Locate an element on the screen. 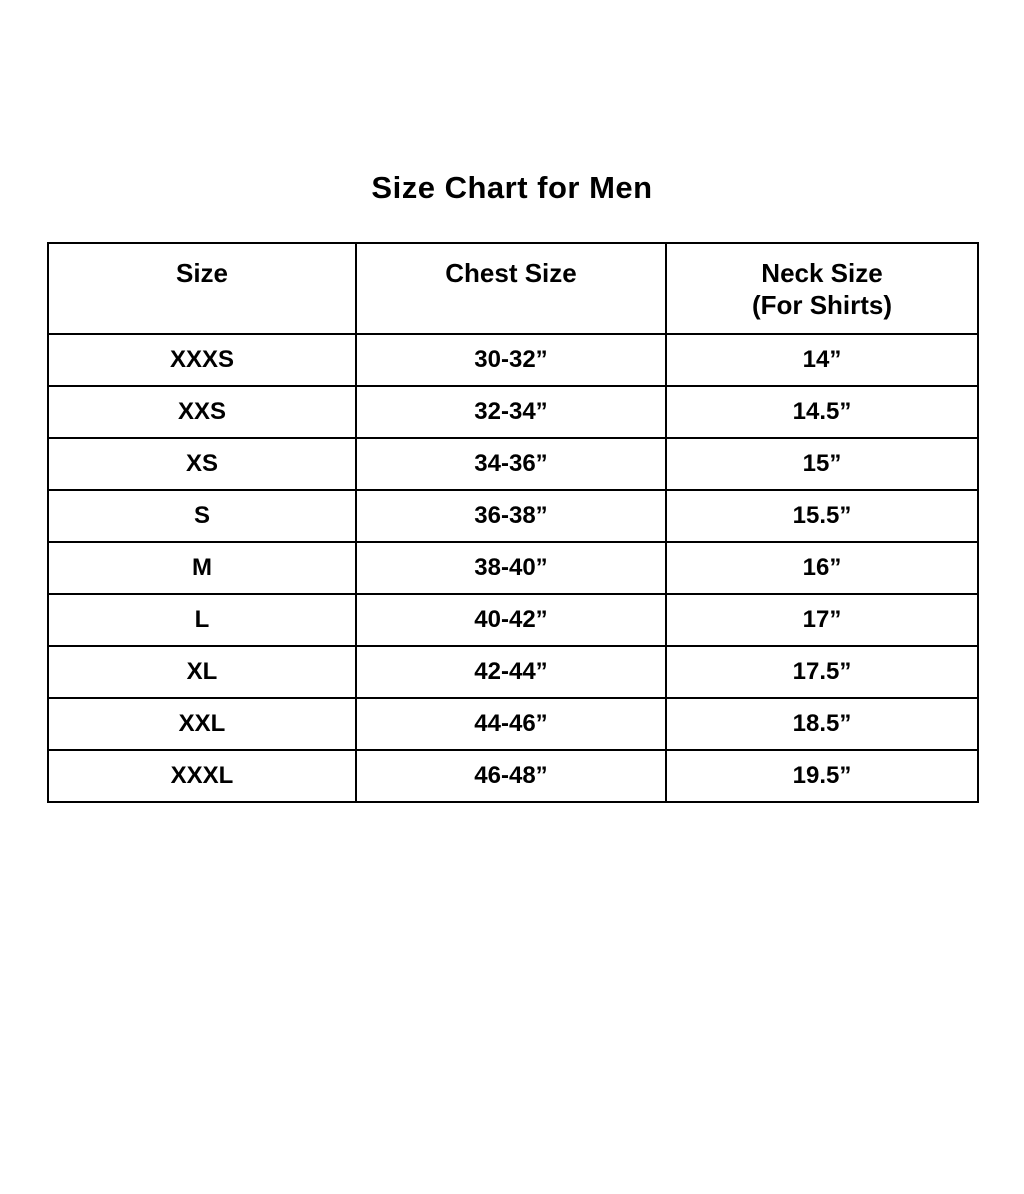 The width and height of the screenshot is (1024, 1194). cell-chest-size: 36-38” is located at coordinates (511, 516).